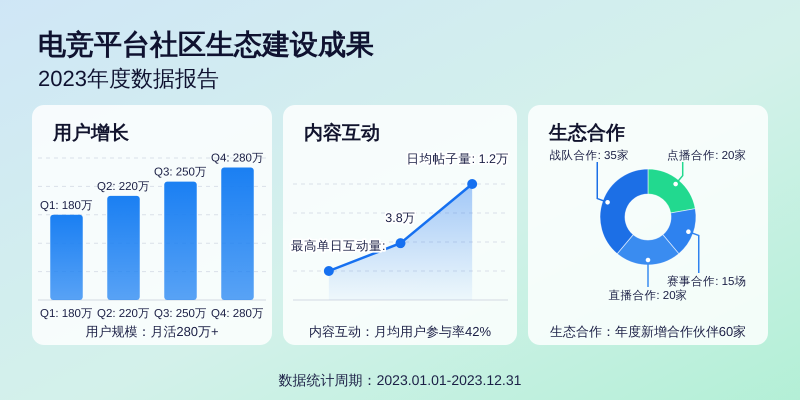  I want to click on chart-title: 生态合作, so click(586, 133).